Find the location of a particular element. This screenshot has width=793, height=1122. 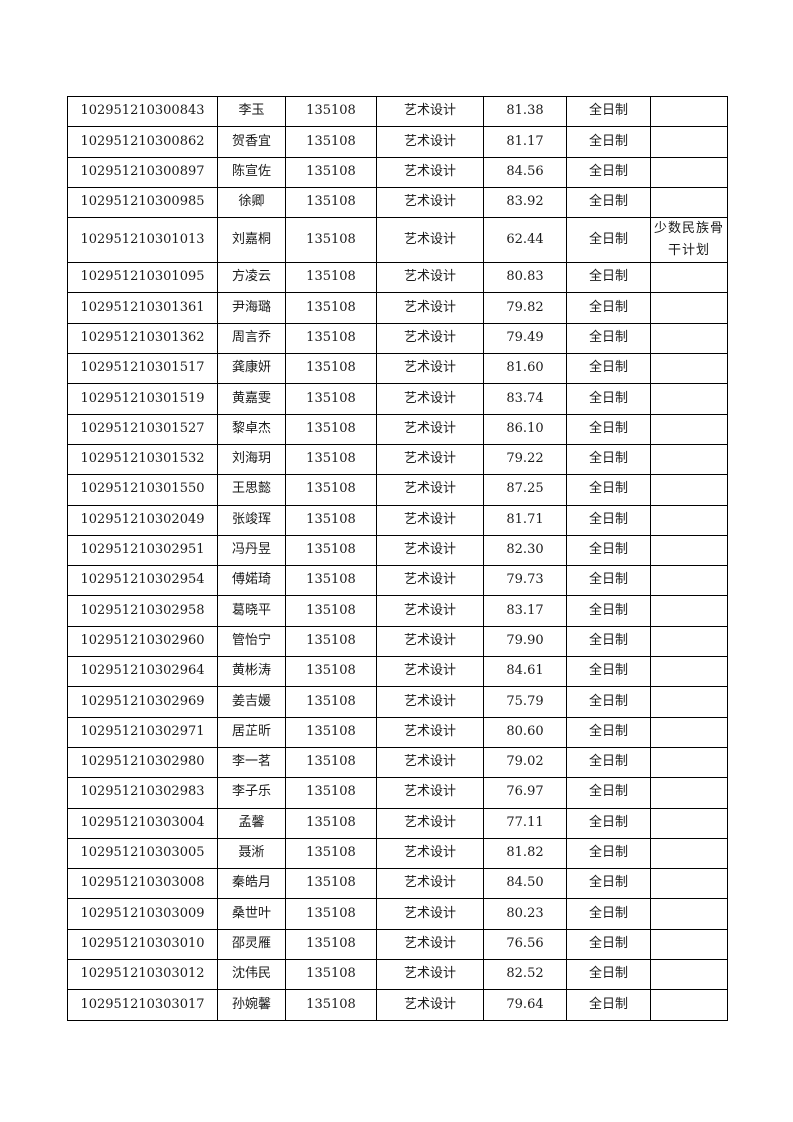

table-row: 102951210302969 姜吉媛 135108 艺术设计 75.79 全日制 is located at coordinates (397, 702).